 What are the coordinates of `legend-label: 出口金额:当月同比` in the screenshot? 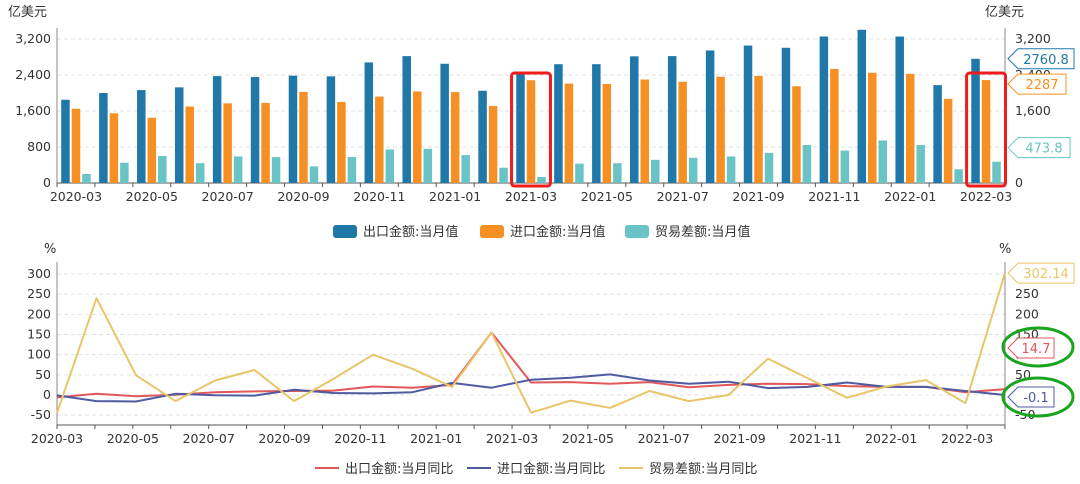 It's located at (399, 469).